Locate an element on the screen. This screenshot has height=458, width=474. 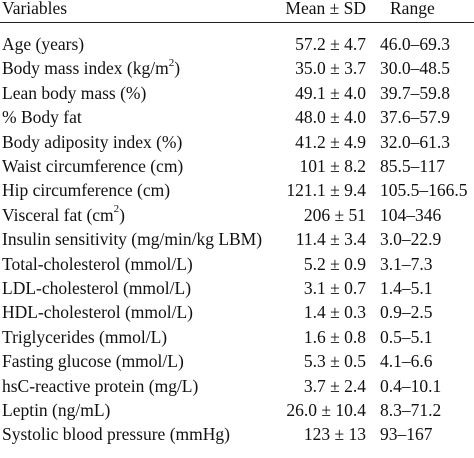
range-cell: 85.5–117 is located at coordinates (412, 166).